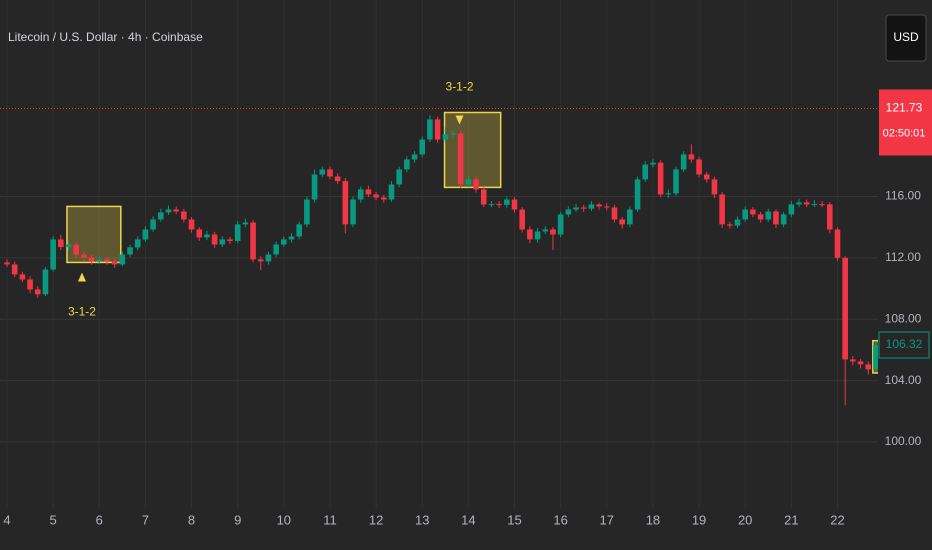 This screenshot has height=550, width=932. What do you see at coordinates (904, 108) in the screenshot?
I see `price-line-label: 121.73` at bounding box center [904, 108].